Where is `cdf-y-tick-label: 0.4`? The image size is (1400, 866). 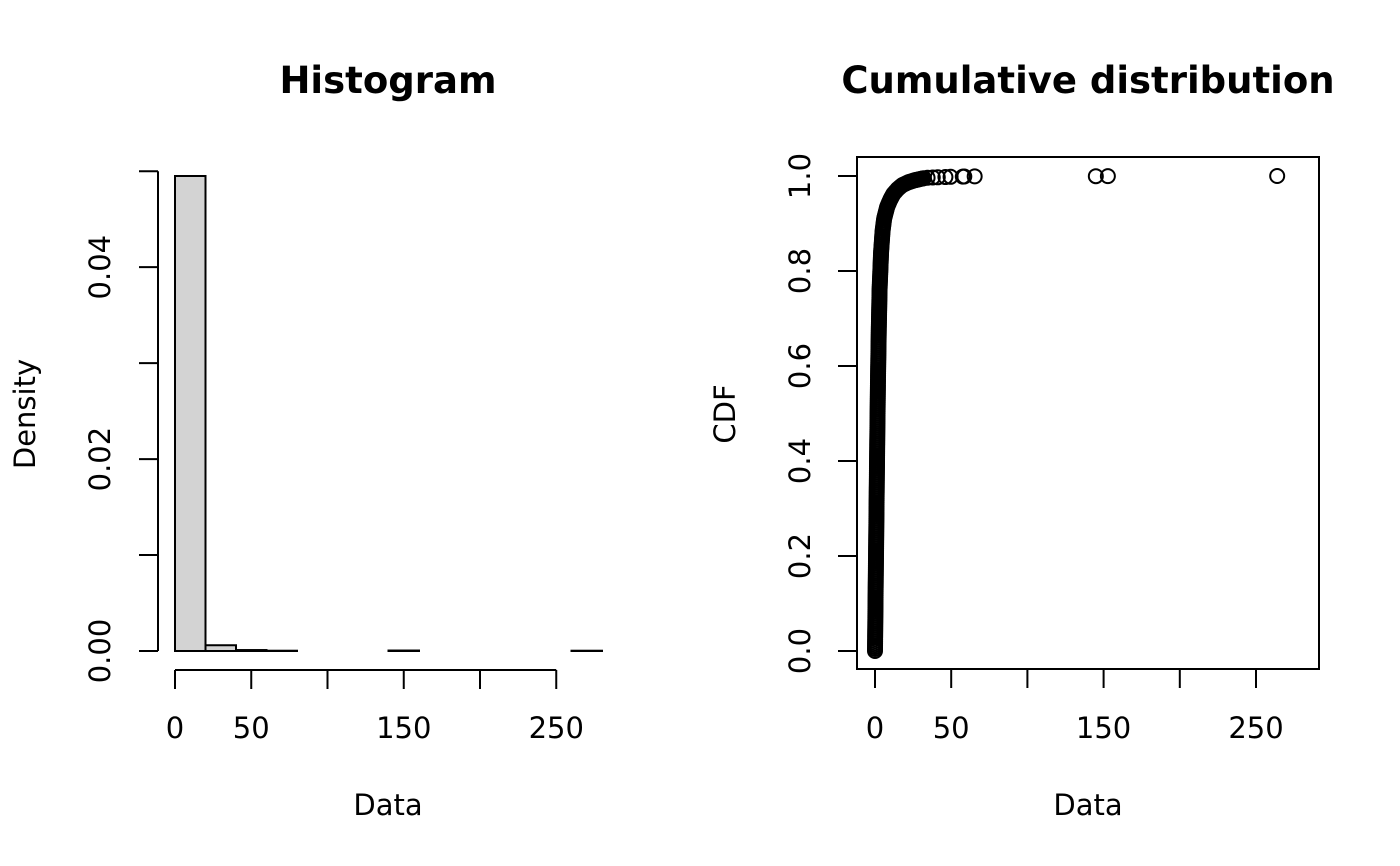 cdf-y-tick-label: 0.4 is located at coordinates (800, 461).